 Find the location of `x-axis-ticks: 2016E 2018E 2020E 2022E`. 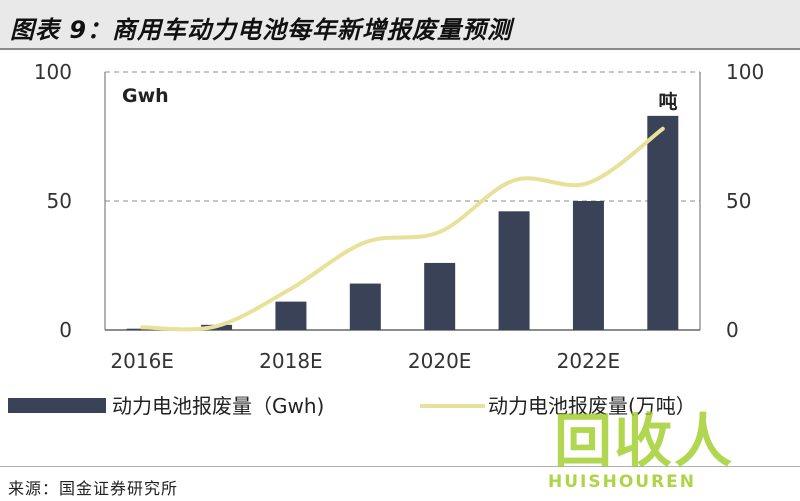

x-axis-ticks: 2016E 2018E 2020E 2022E is located at coordinates (365, 361).